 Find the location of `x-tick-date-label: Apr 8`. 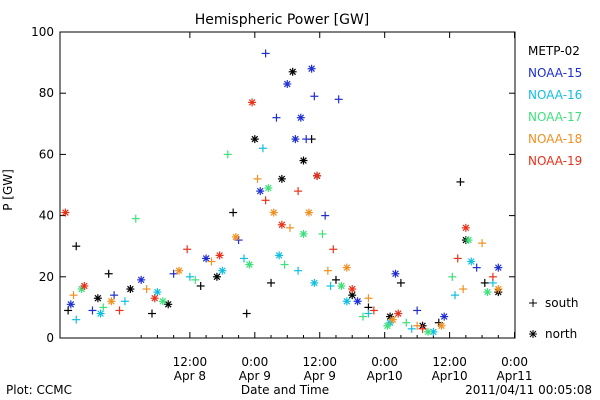

x-tick-date-label: Apr 8 is located at coordinates (190, 376).